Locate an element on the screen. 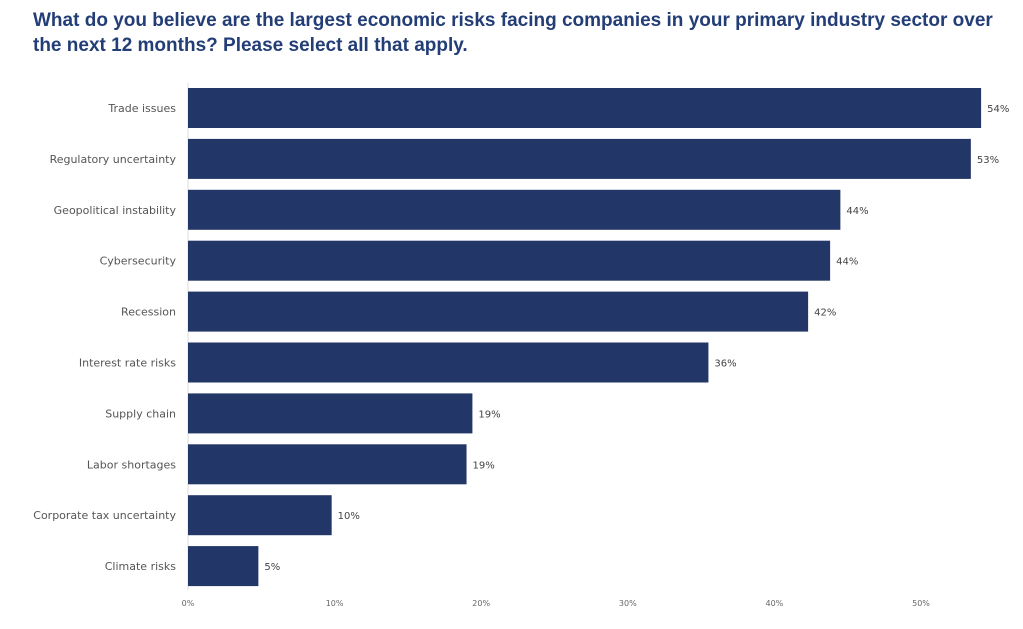  category-label: Labor shortages is located at coordinates (131, 464).